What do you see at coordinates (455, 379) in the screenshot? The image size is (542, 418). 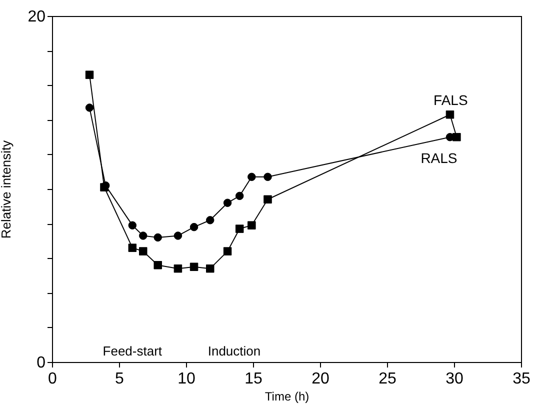 I see `x-tick-label: 30` at bounding box center [455, 379].